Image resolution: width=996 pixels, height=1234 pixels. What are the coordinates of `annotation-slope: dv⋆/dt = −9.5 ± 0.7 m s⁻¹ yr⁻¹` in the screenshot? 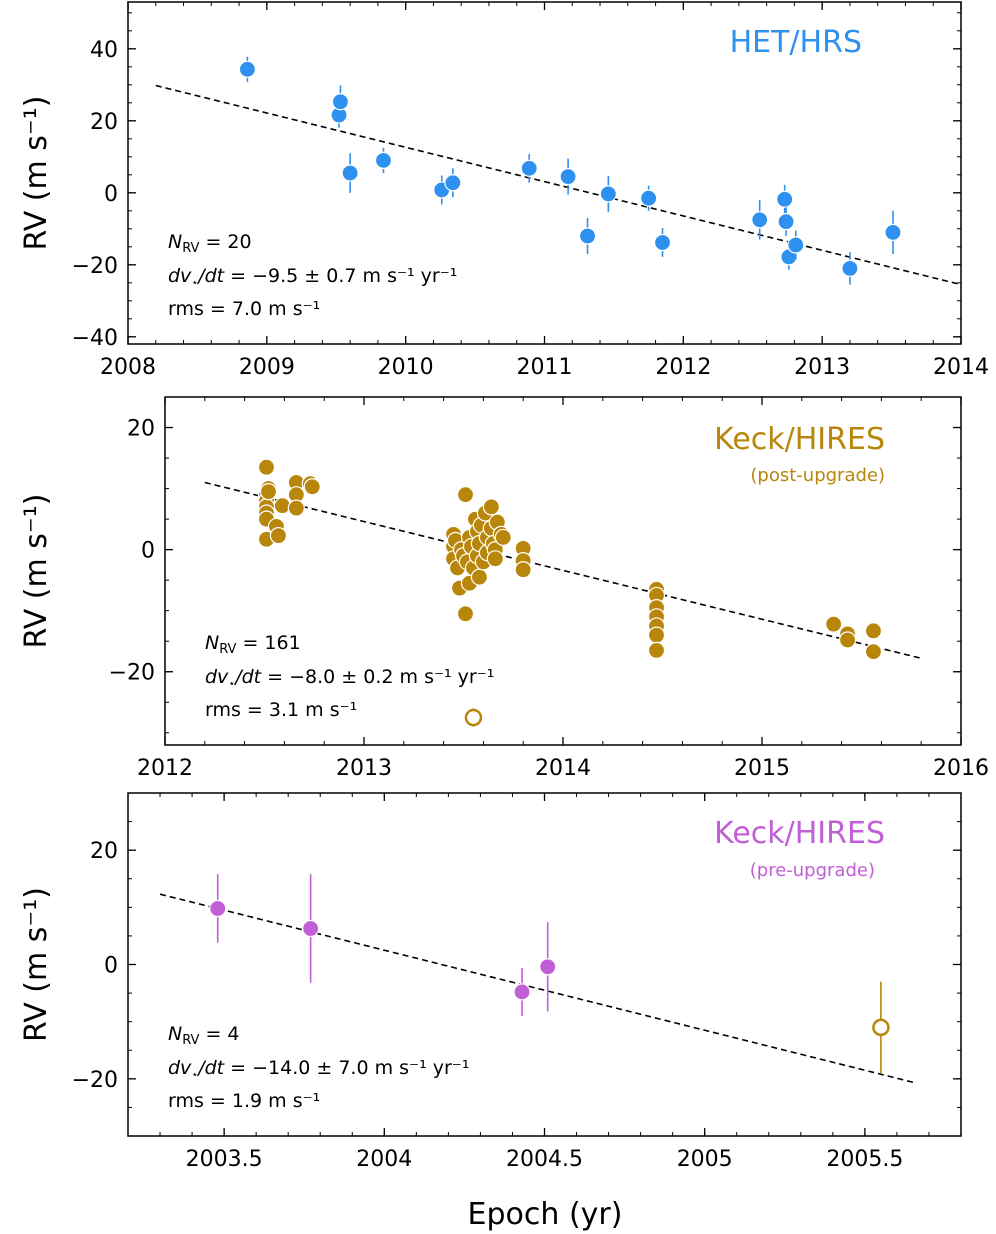 It's located at (312, 277).